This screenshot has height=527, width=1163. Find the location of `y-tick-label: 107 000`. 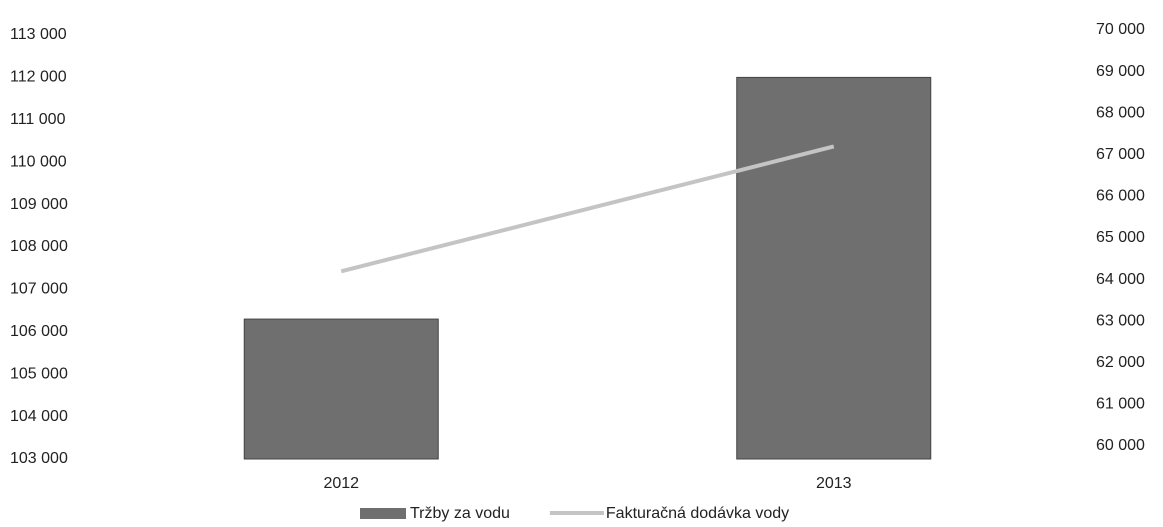

y-tick-label: 107 000 is located at coordinates (39, 289).